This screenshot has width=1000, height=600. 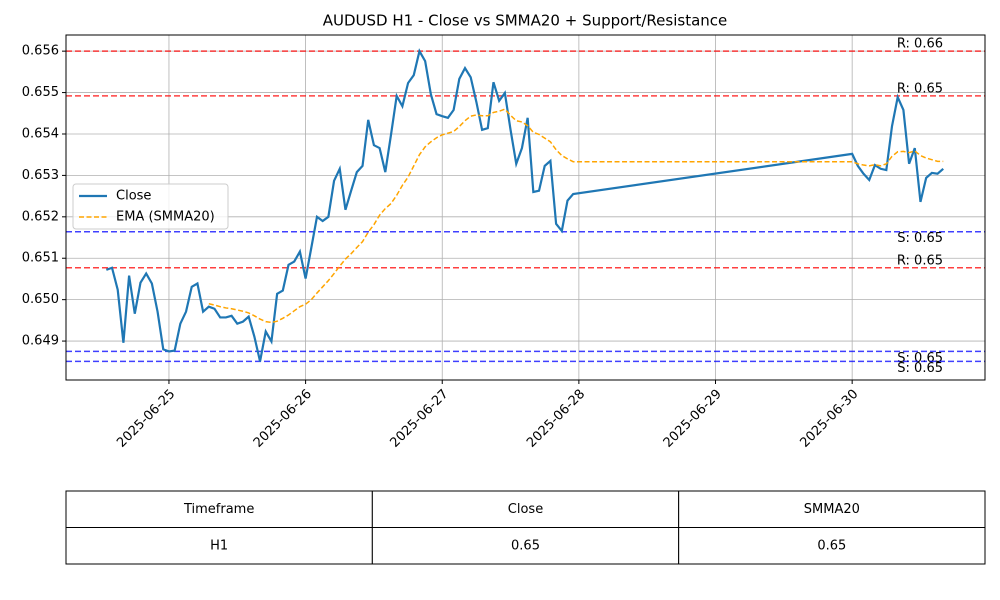 What do you see at coordinates (556, 419) in the screenshot?
I see `x-tick-label: 2025-06-28` at bounding box center [556, 419].